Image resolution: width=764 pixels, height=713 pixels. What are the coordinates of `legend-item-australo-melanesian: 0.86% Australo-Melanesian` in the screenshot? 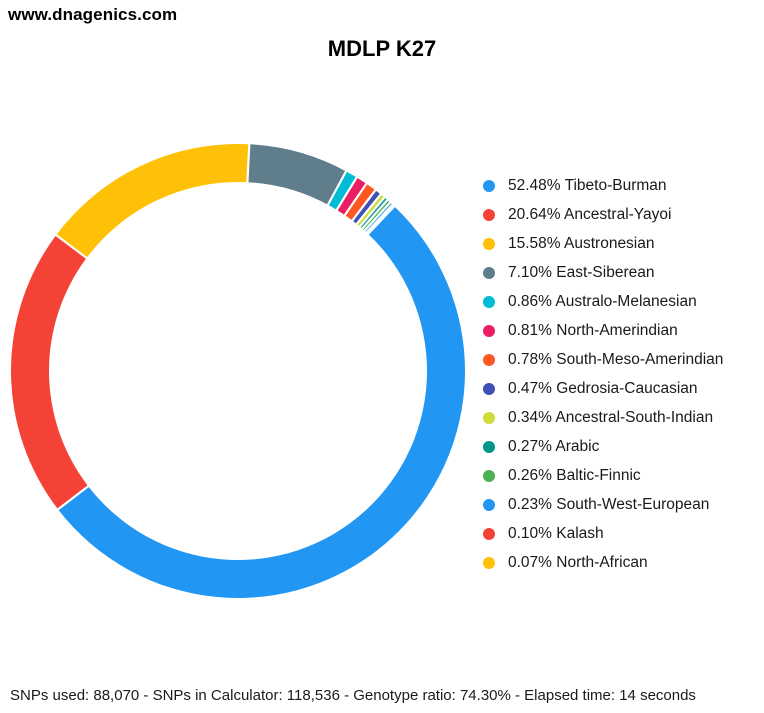 It's located at (603, 301).